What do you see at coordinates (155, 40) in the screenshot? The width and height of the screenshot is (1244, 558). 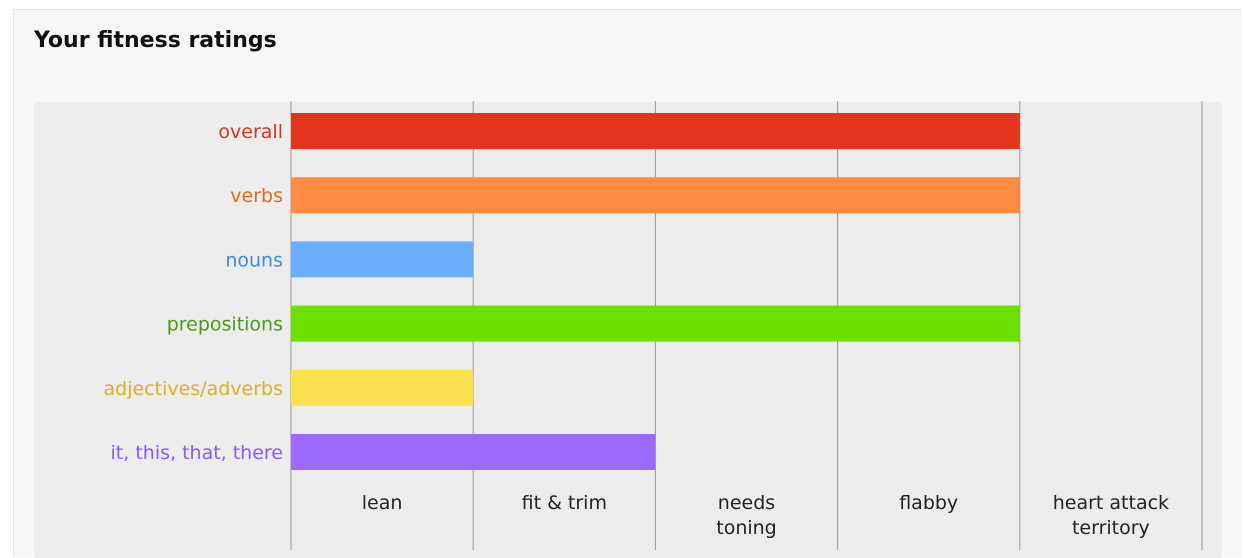 I see `chart-title: Your fitness ratings` at bounding box center [155, 40].